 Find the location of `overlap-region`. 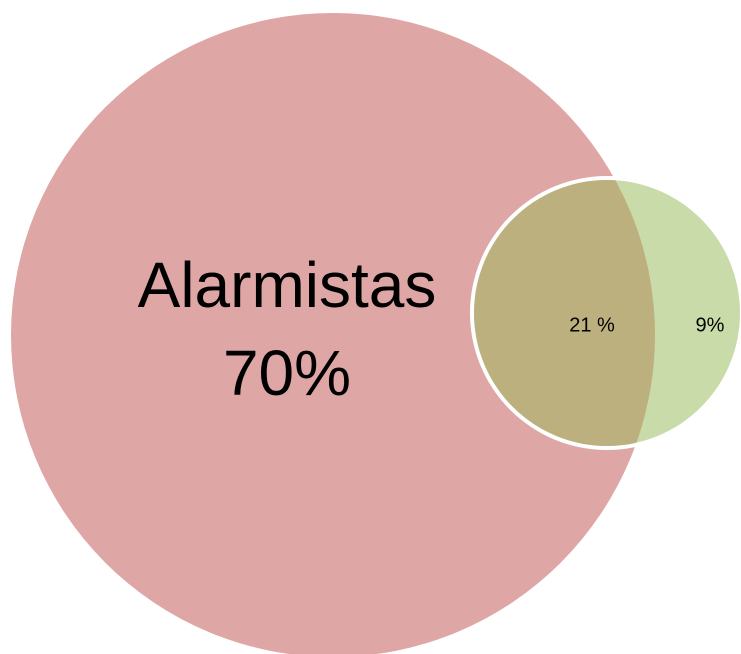

overlap-region is located at coordinates (564, 313).